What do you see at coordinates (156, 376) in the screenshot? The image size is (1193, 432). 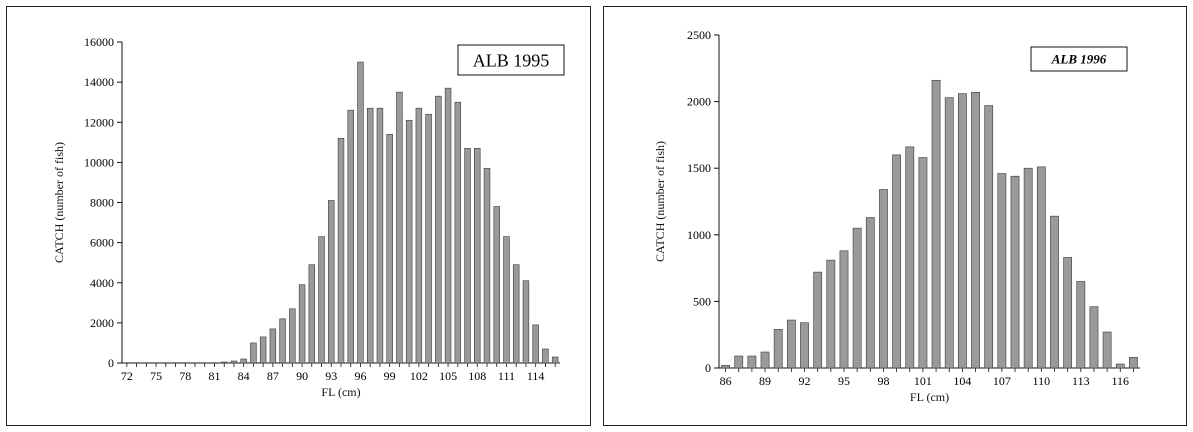 I see `x-tick-label: 75` at bounding box center [156, 376].